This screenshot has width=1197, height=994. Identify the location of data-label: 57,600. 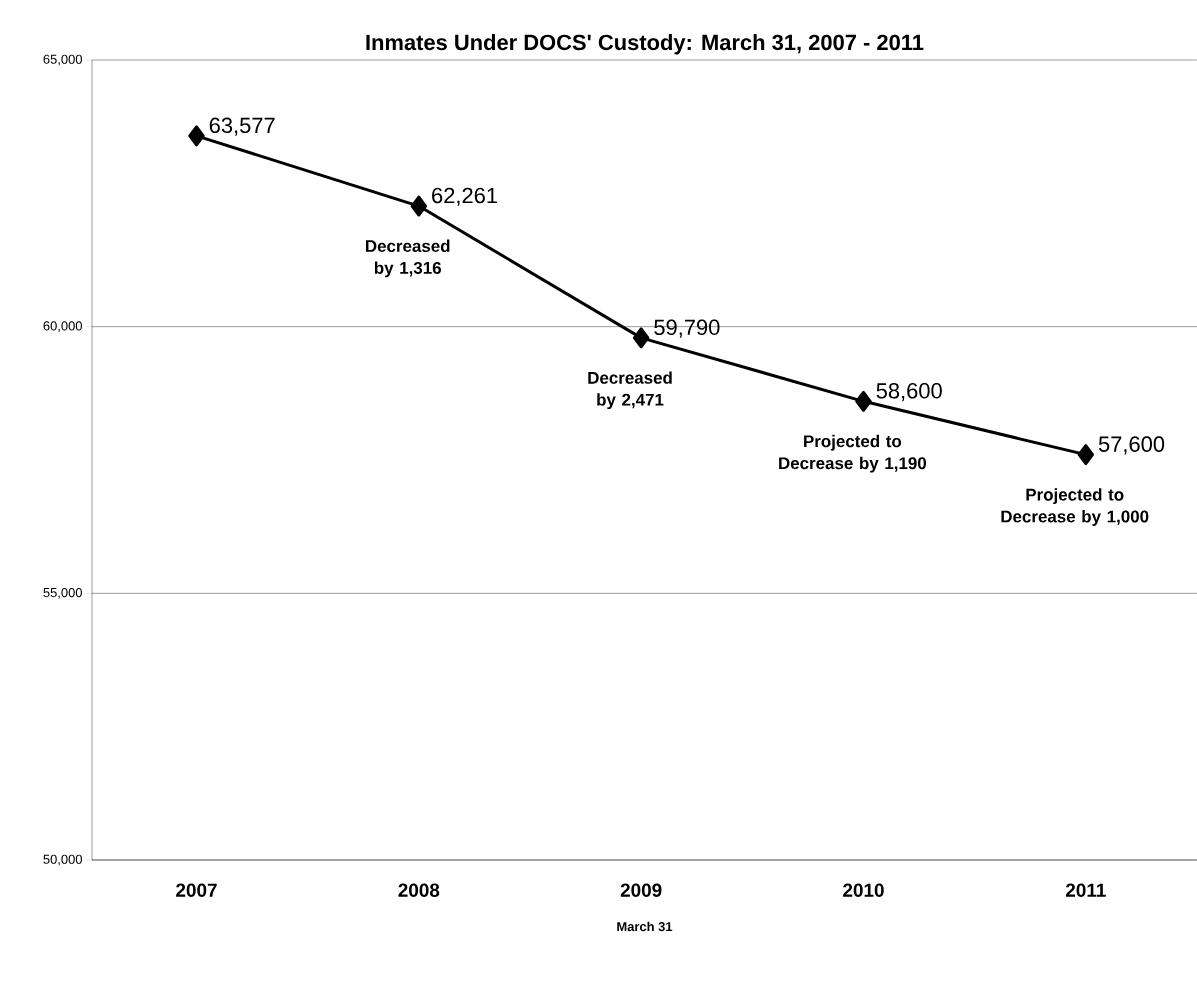
(1131, 445).